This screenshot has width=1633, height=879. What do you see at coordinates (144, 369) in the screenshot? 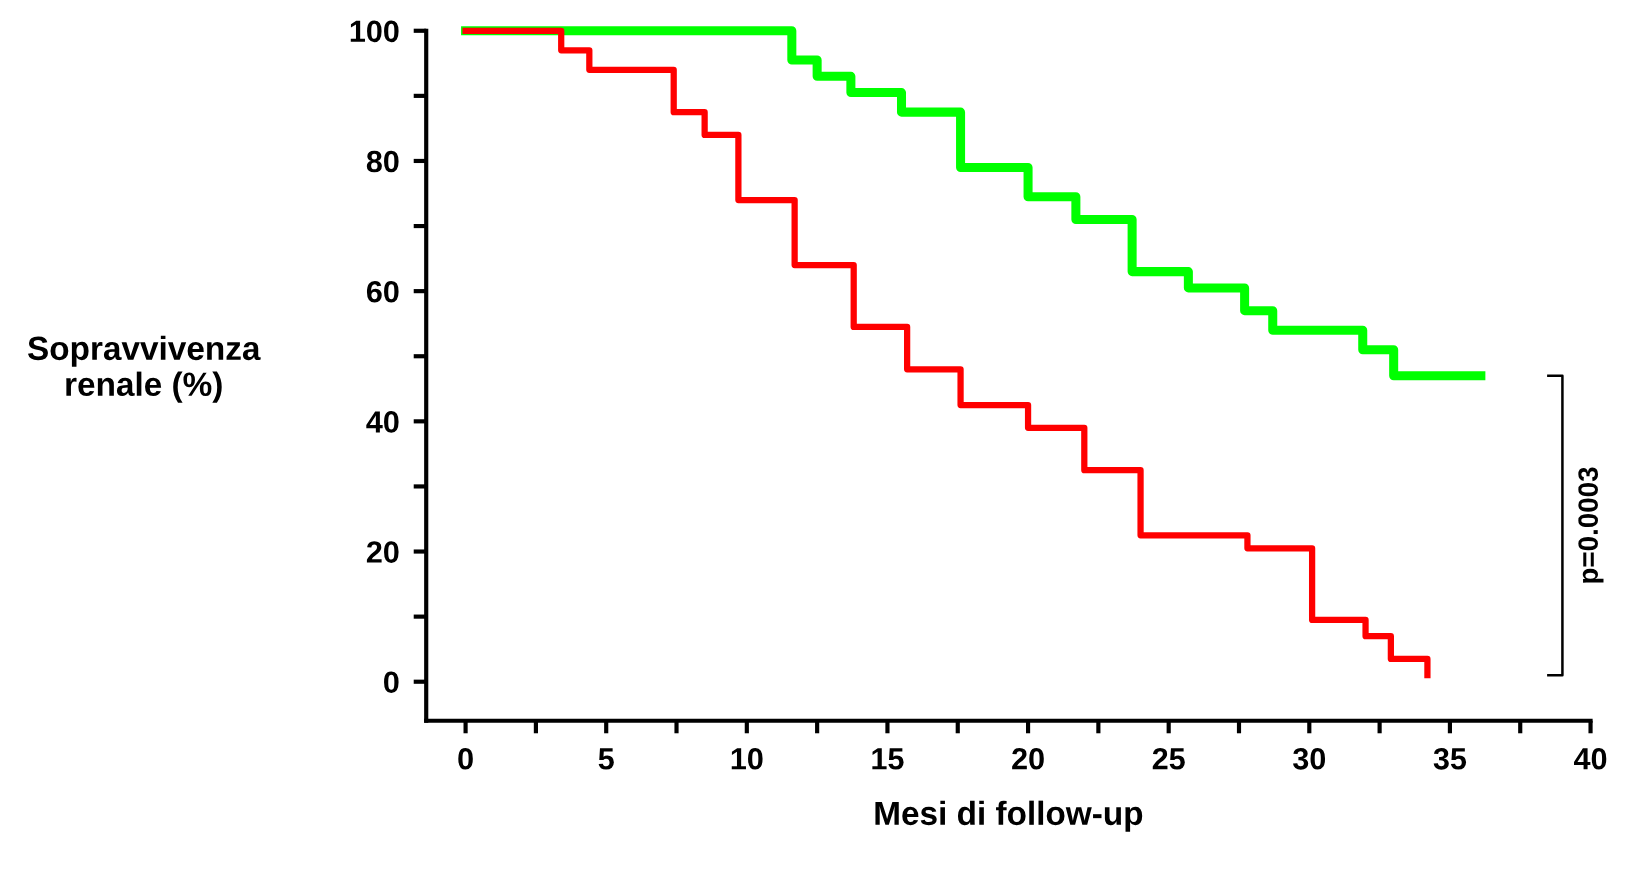
I see `y-axis-title: Sopravvivenza renale (%)` at bounding box center [144, 369].